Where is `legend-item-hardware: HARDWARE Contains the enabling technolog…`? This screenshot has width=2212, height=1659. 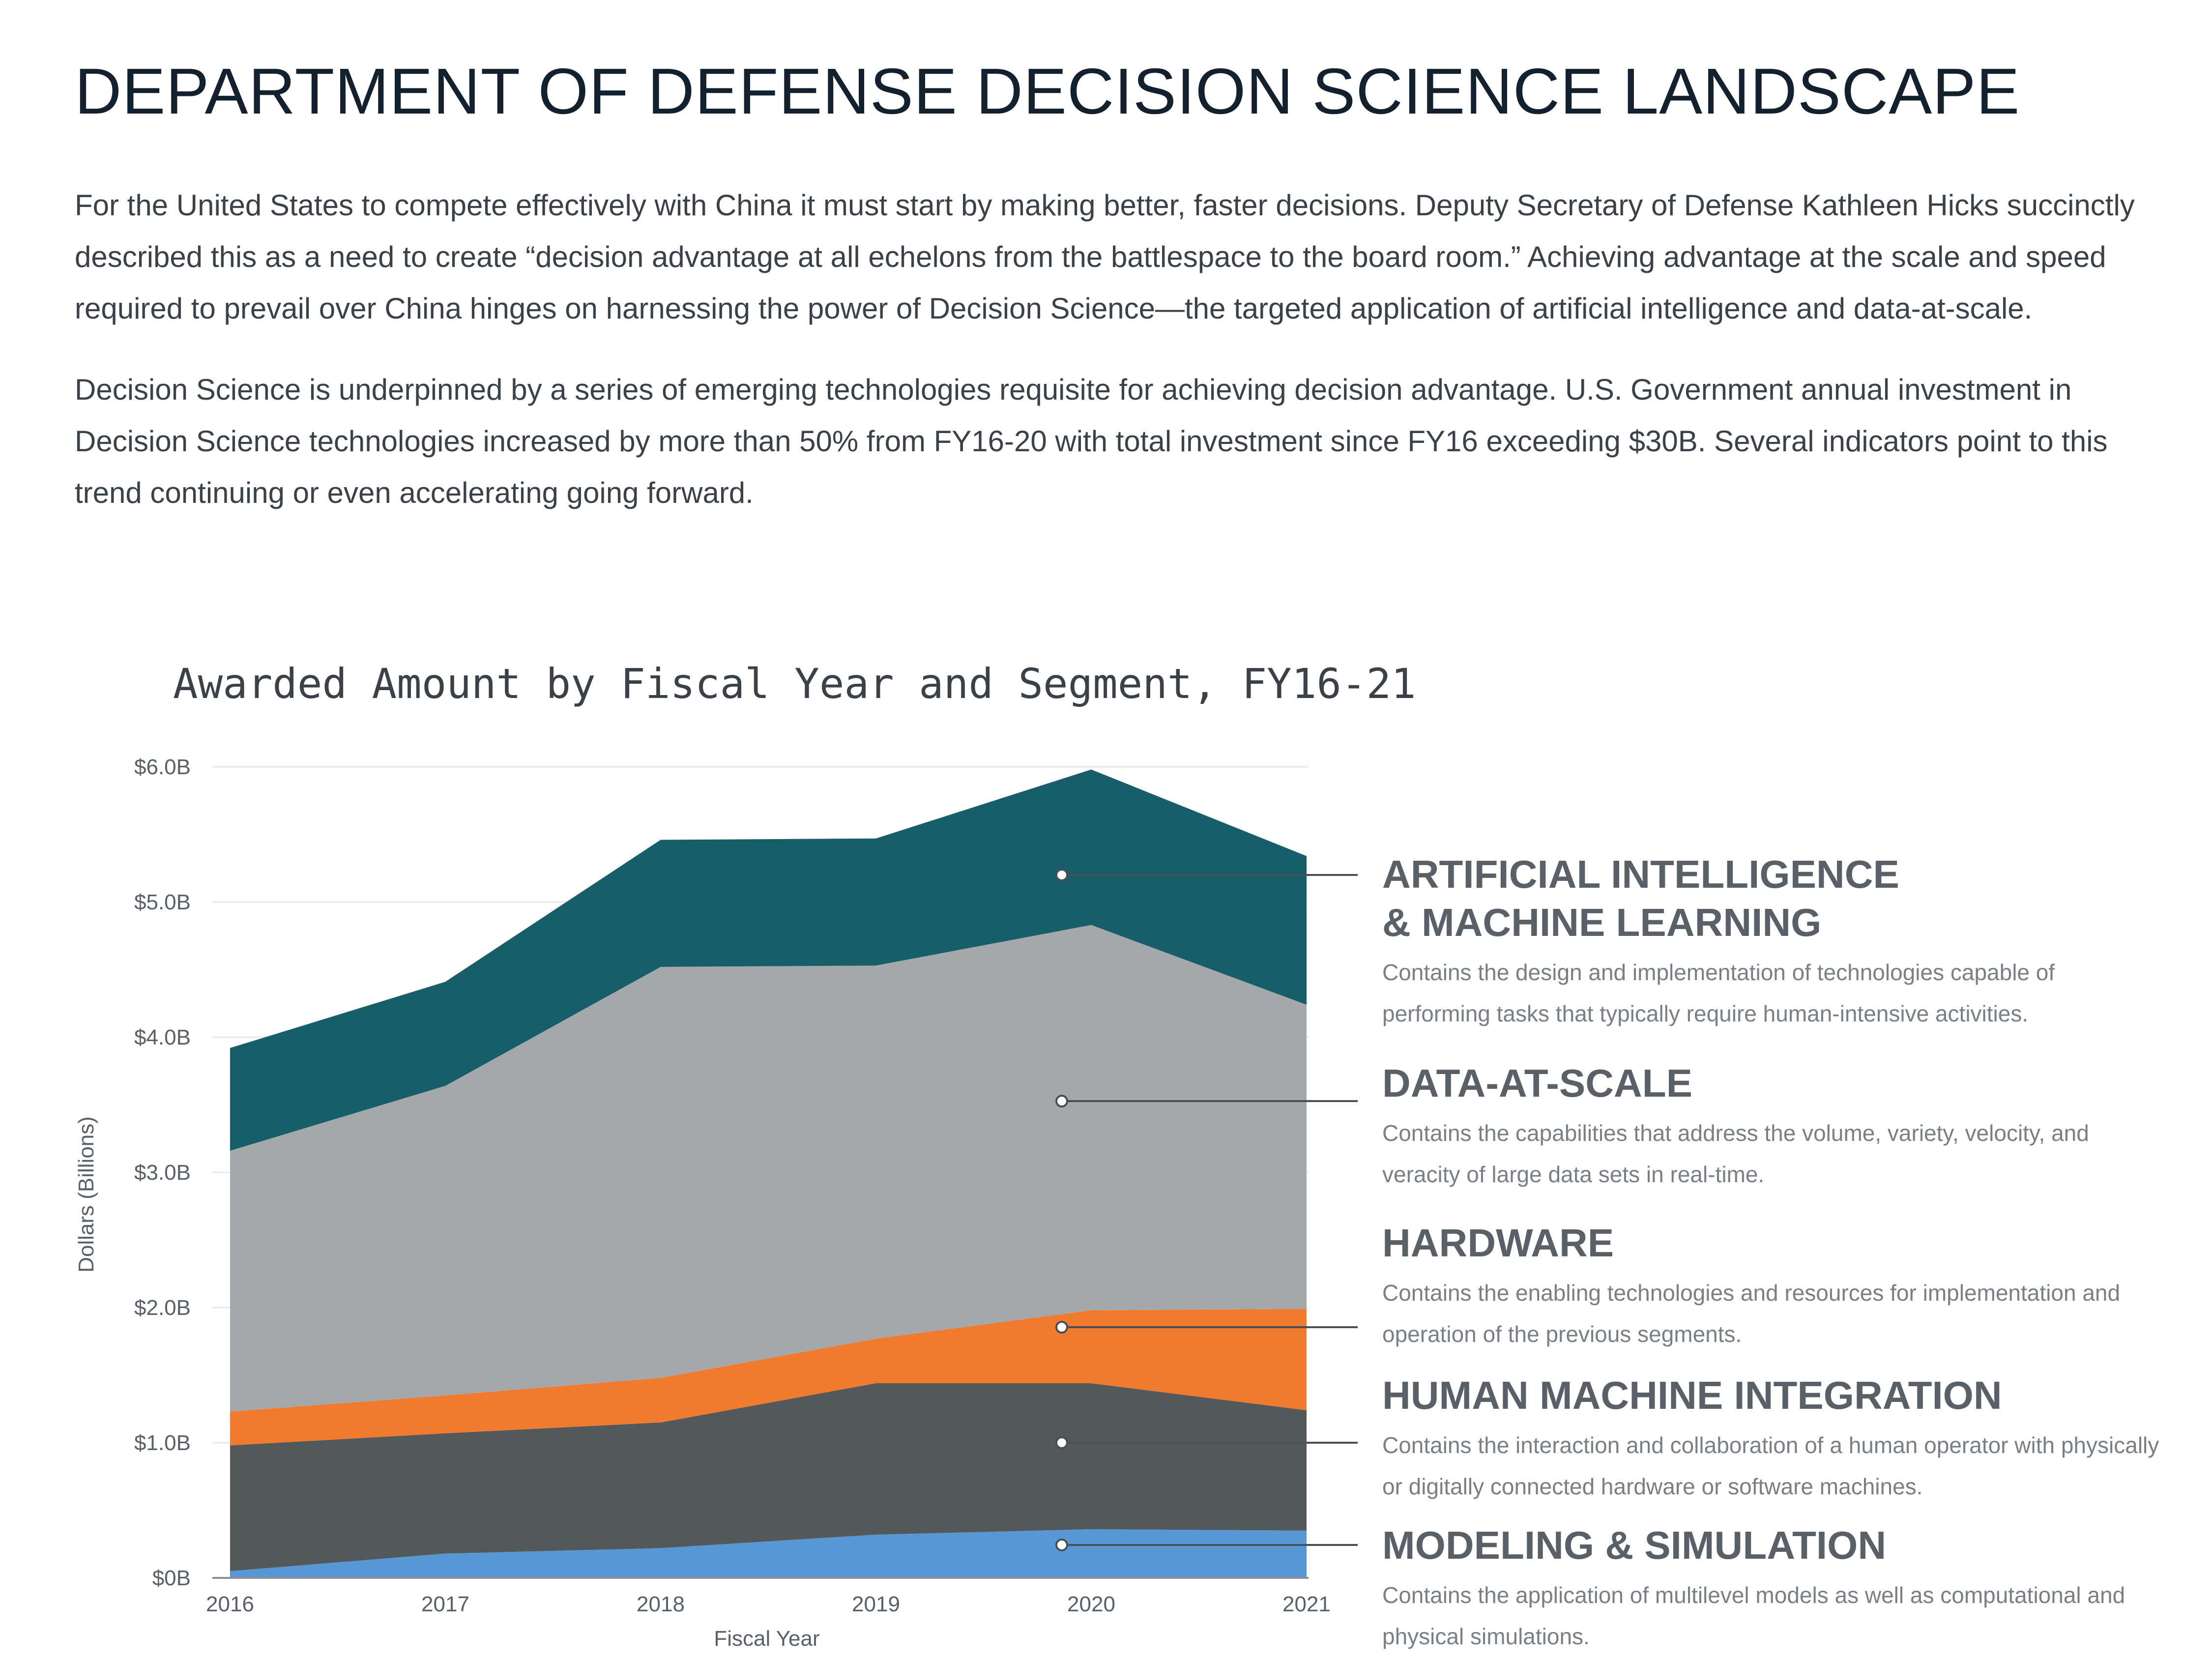
legend-item-hardware: HARDWARE Contains the enabling technolog… is located at coordinates (1775, 1287).